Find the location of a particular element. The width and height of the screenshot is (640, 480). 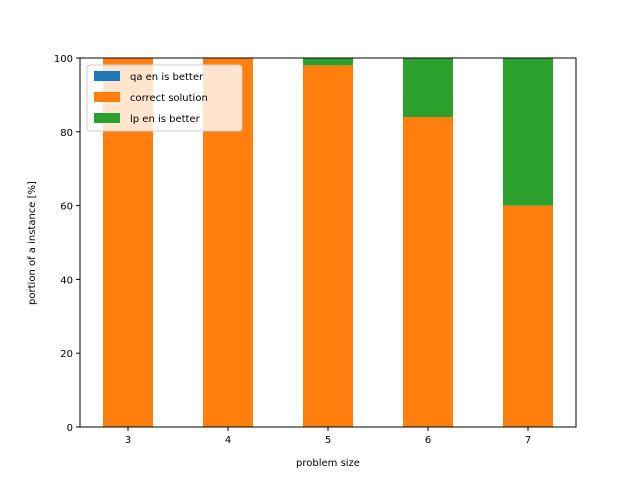

y-tick-label: 20 is located at coordinates (66, 354).